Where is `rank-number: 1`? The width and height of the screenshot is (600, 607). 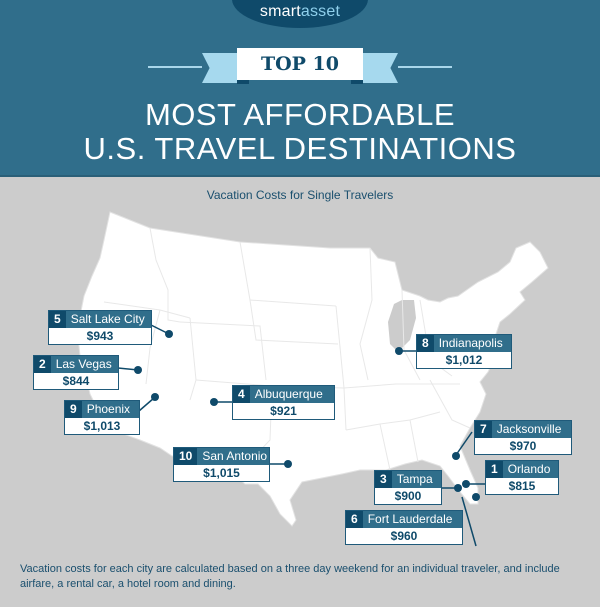 rank-number: 1 is located at coordinates (494, 469).